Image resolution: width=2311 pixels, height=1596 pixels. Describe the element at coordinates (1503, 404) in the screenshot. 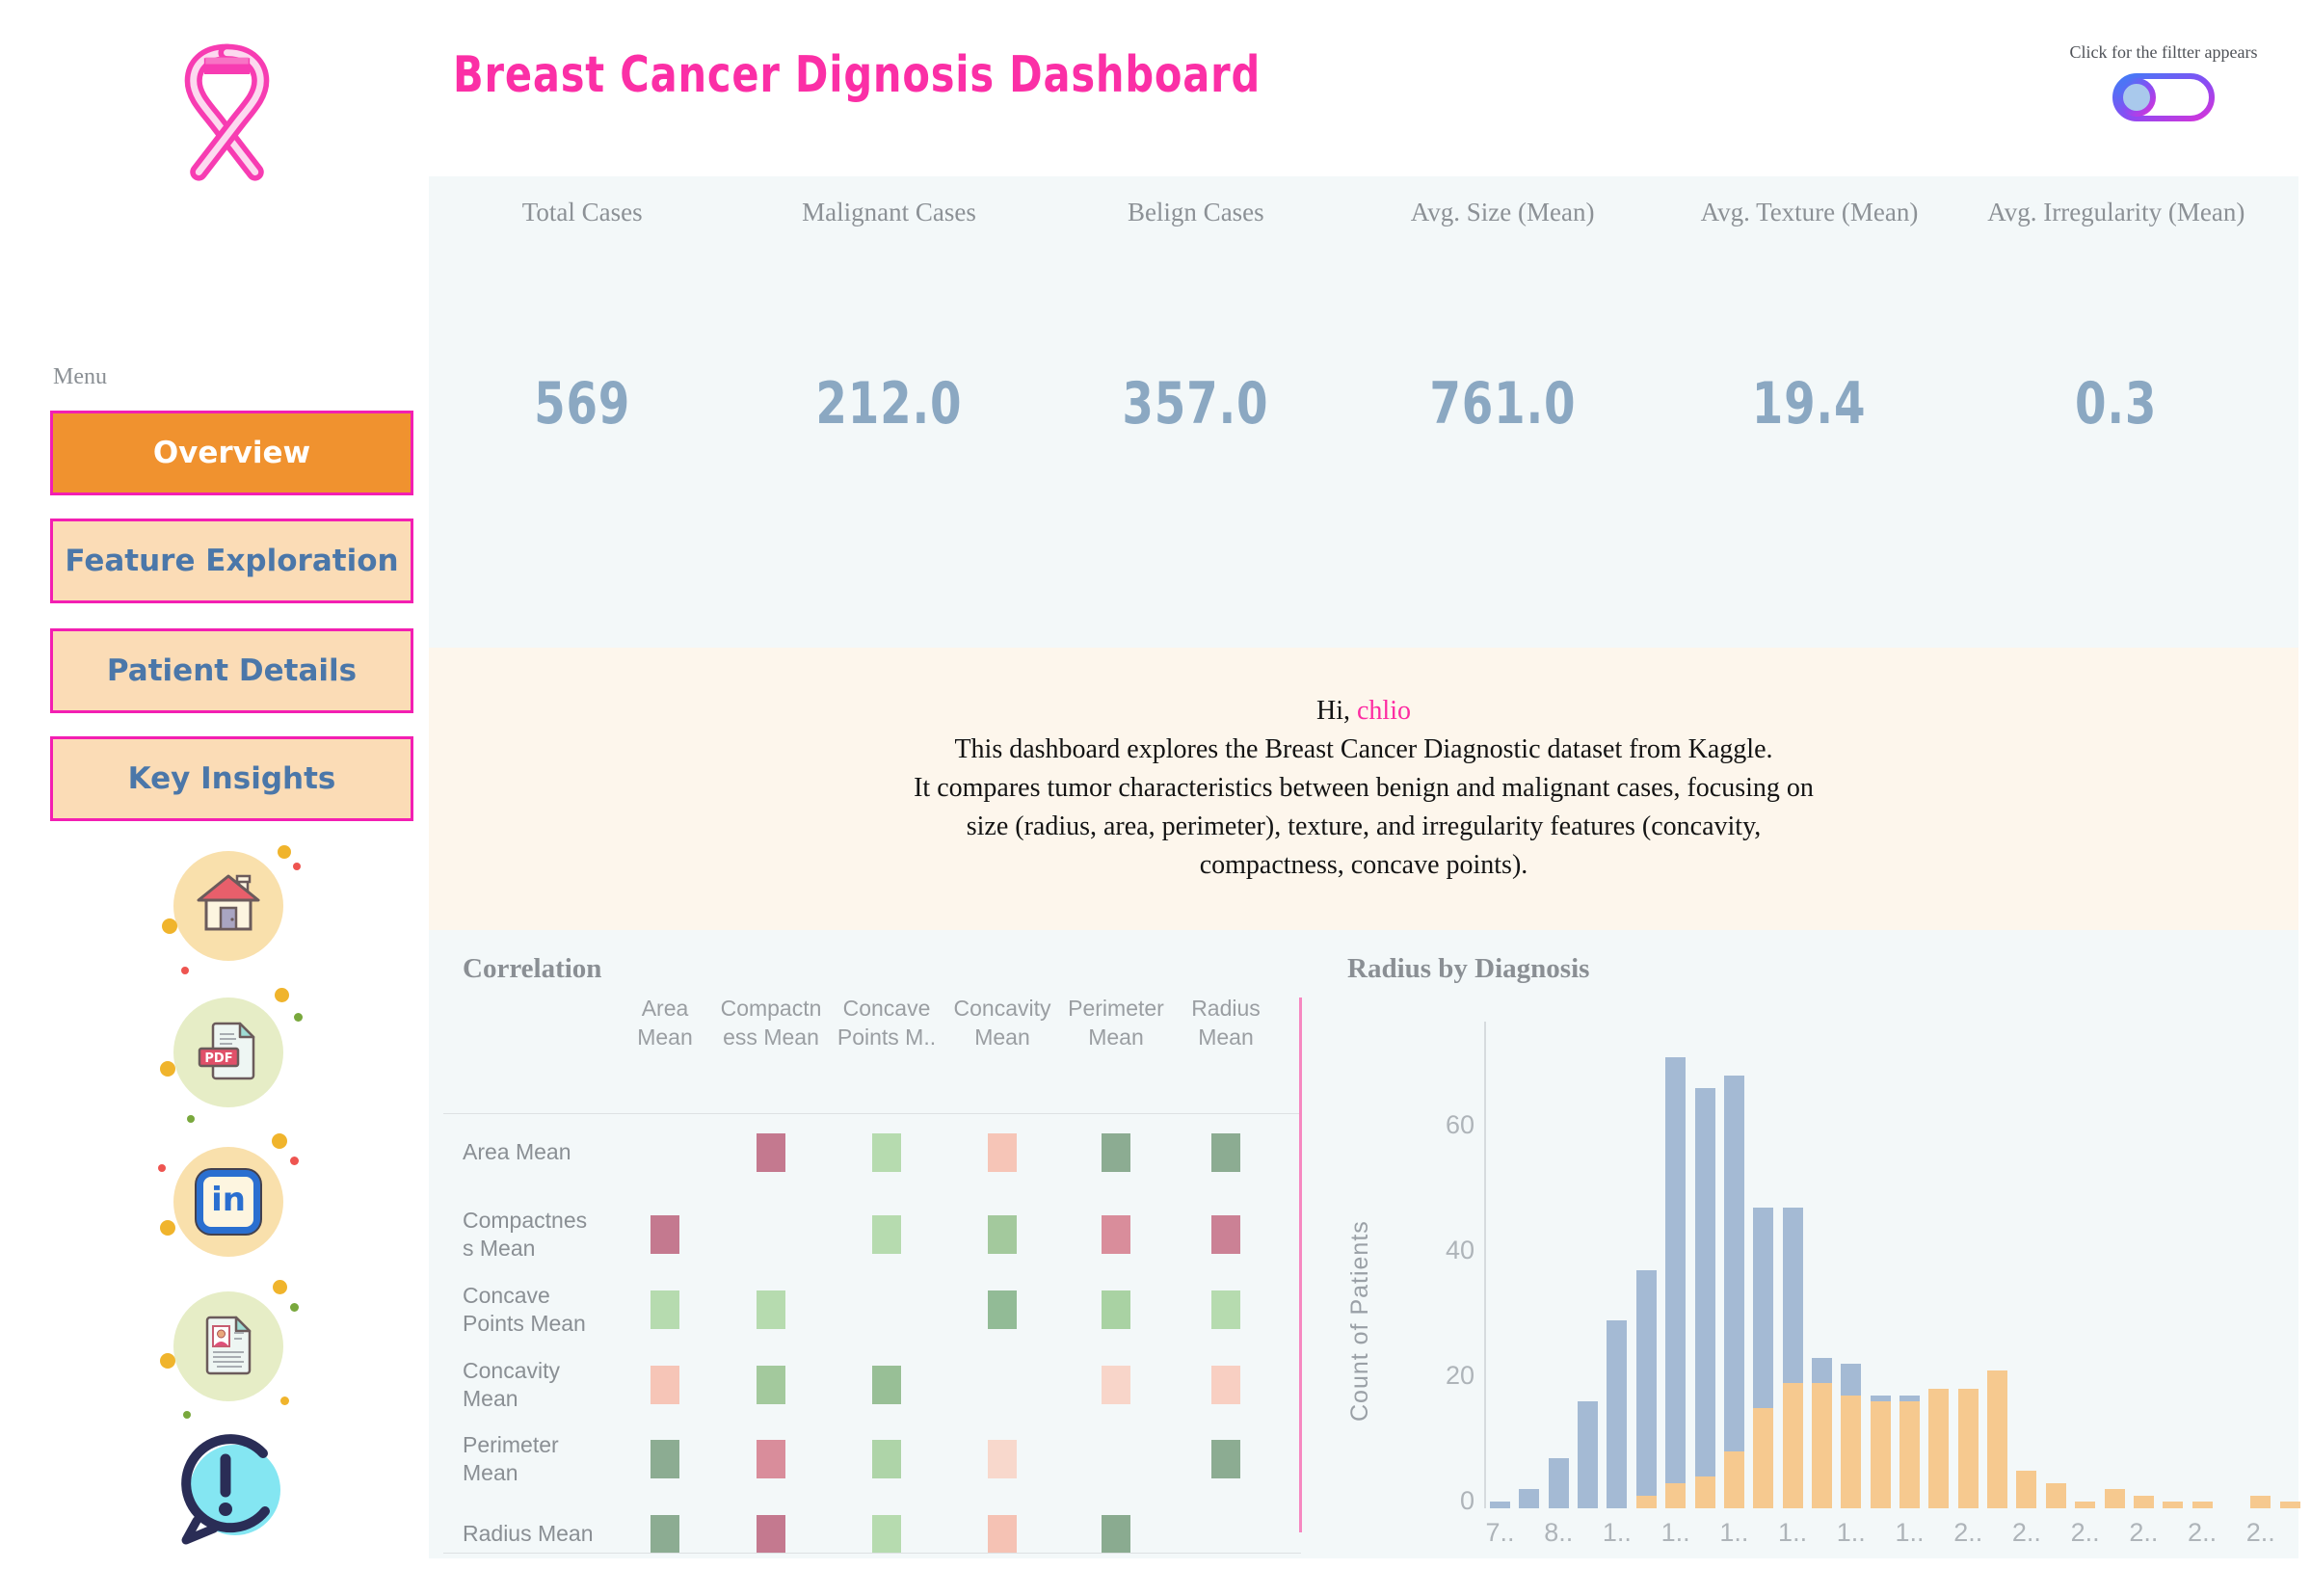

I see `kpi-value: 761.0` at that location.